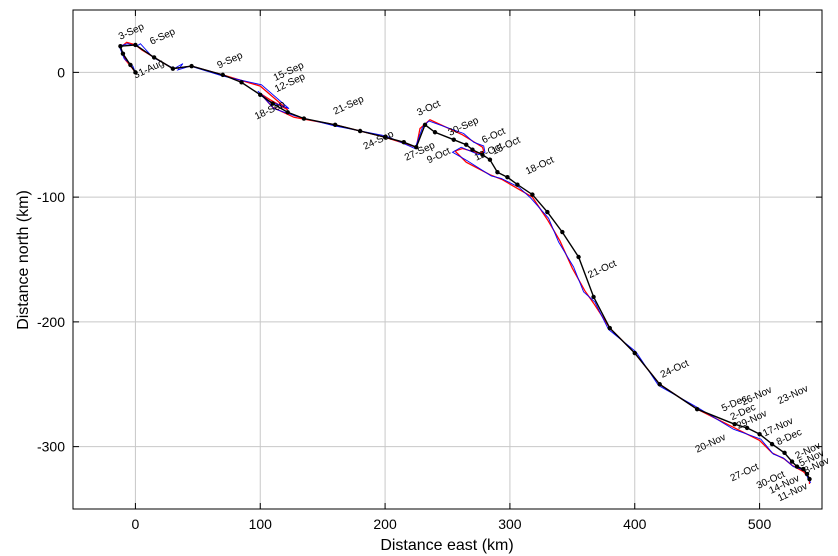 Image resolution: width=838 pixels, height=556 pixels. What do you see at coordinates (385, 524) in the screenshot?
I see `x-tick-label: 200` at bounding box center [385, 524].